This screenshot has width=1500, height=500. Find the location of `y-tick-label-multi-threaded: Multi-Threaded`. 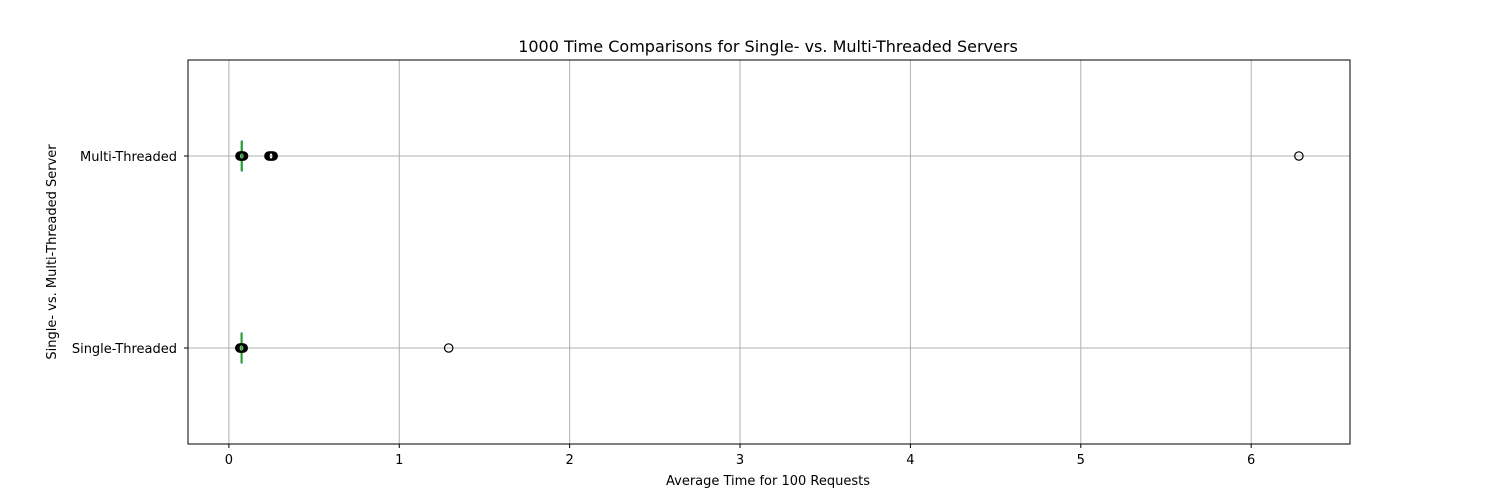

y-tick-label-multi-threaded: Multi-Threaded is located at coordinates (128, 157).